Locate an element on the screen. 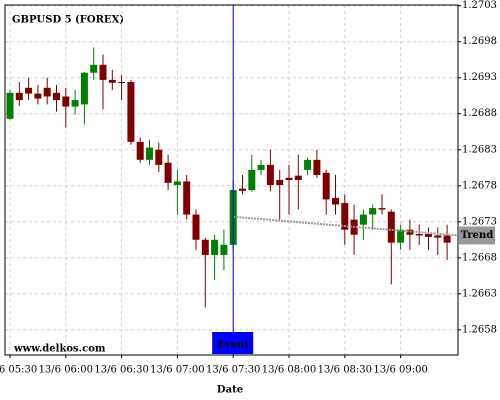 The width and height of the screenshot is (500, 400). y-tick-label: 1.2663 is located at coordinates (479, 293).